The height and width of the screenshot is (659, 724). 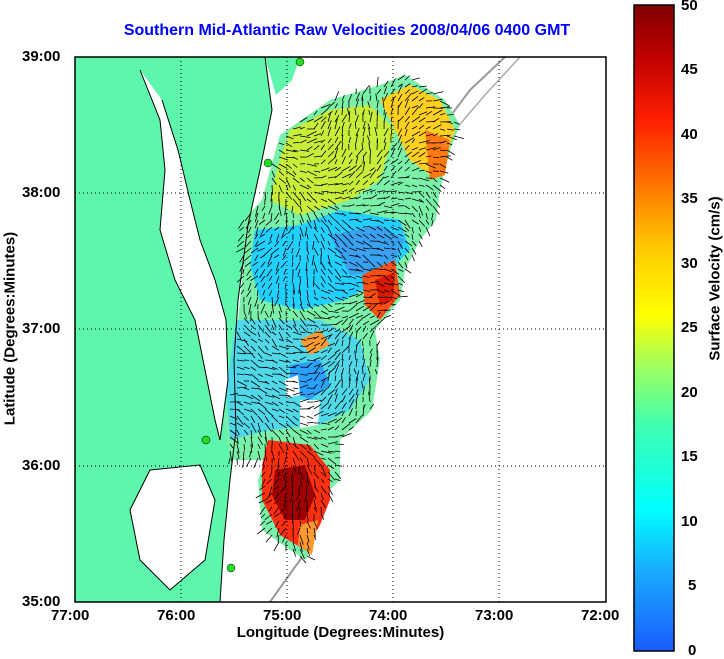 What do you see at coordinates (715, 278) in the screenshot?
I see `colorbar-label: Surface Velocity (cm/s)` at bounding box center [715, 278].